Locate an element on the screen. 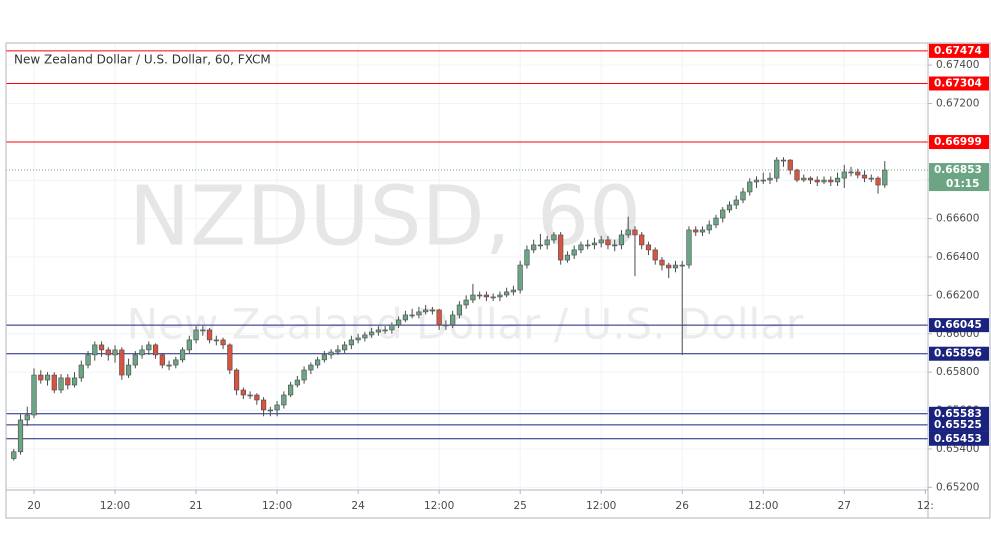 This screenshot has height=556, width=991. level-label: 0.67474 is located at coordinates (958, 51).